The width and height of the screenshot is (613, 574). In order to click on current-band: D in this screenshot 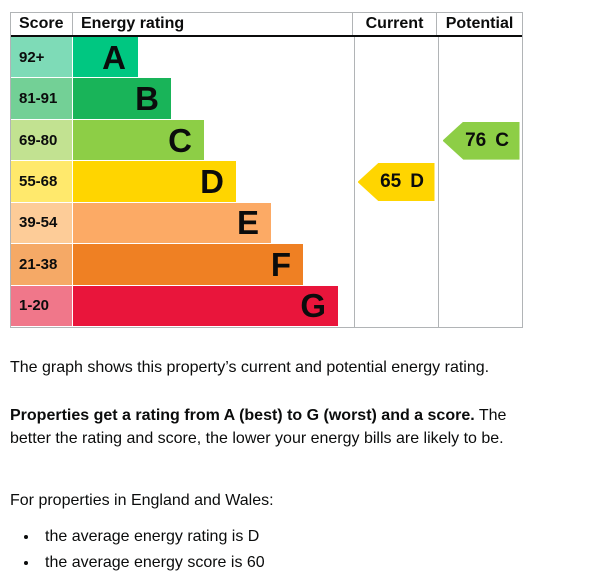, I will do `click(417, 181)`.